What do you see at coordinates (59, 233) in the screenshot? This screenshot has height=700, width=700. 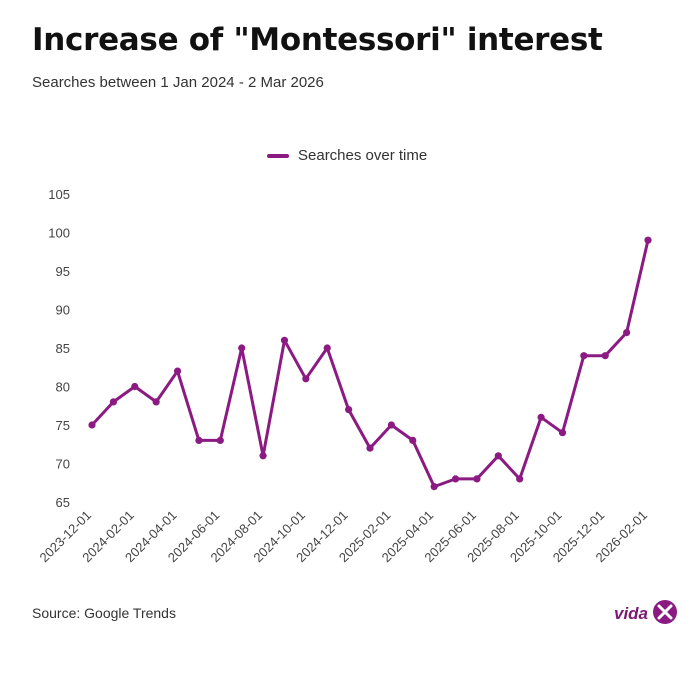 I see `y-tick-label: 100` at bounding box center [59, 233].